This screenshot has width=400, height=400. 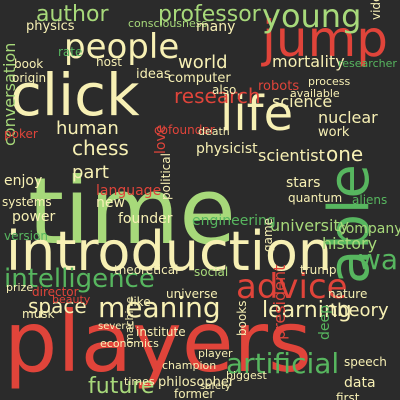 I want to click on word-book: book, so click(x=29, y=64).